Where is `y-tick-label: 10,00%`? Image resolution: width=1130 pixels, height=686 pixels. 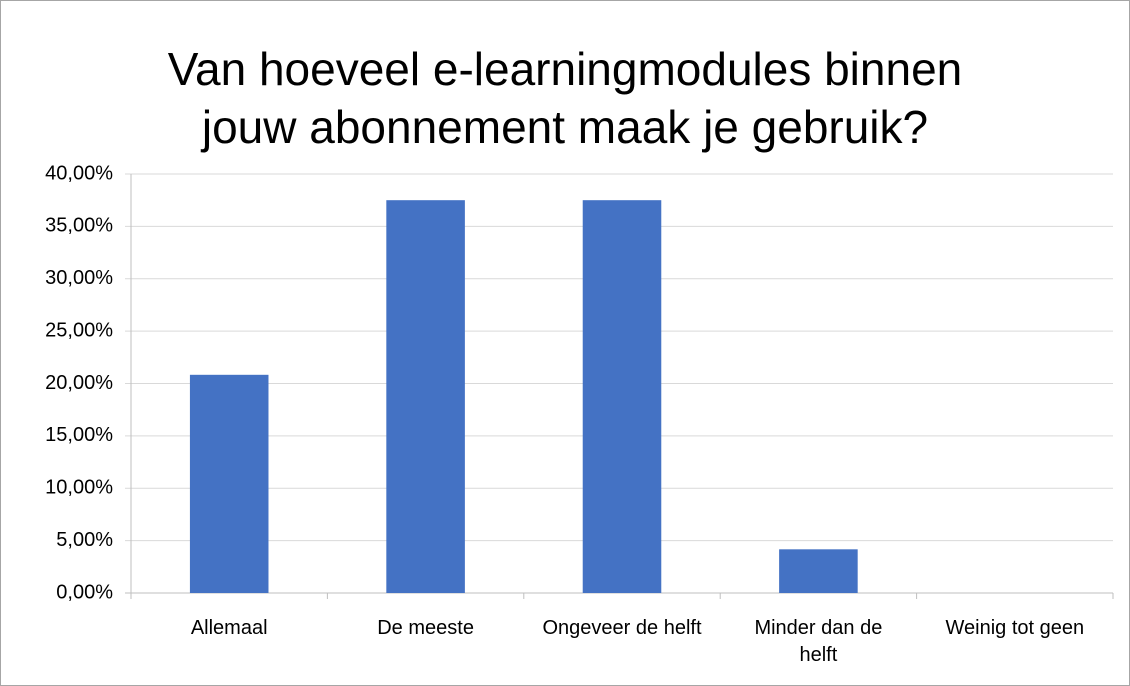 y-tick-label: 10,00% is located at coordinates (79, 488).